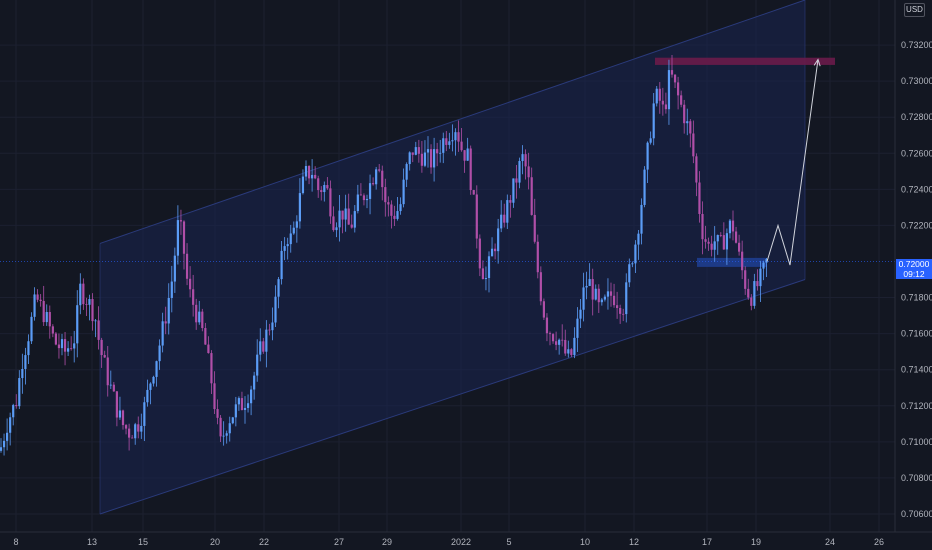 This screenshot has width=932, height=550. I want to click on last-price-value: 0.72000, so click(914, 264).